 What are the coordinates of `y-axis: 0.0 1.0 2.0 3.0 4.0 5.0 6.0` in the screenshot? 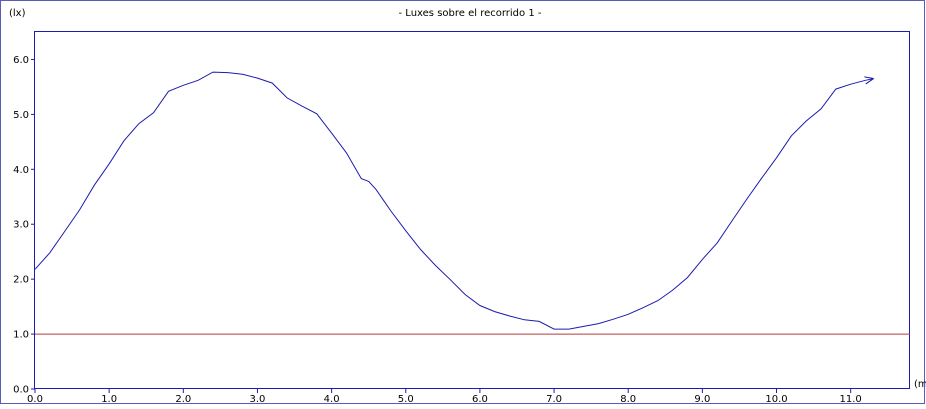 It's located at (24, 225).